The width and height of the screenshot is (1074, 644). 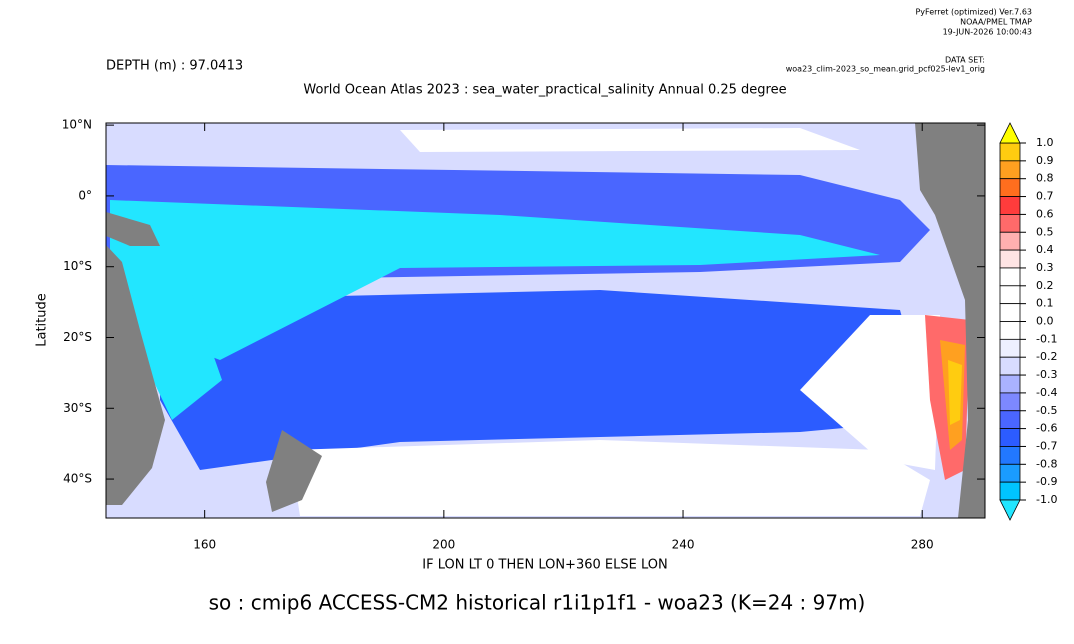 What do you see at coordinates (1045, 213) in the screenshot?
I see `colorbar-label: 0.6` at bounding box center [1045, 213].